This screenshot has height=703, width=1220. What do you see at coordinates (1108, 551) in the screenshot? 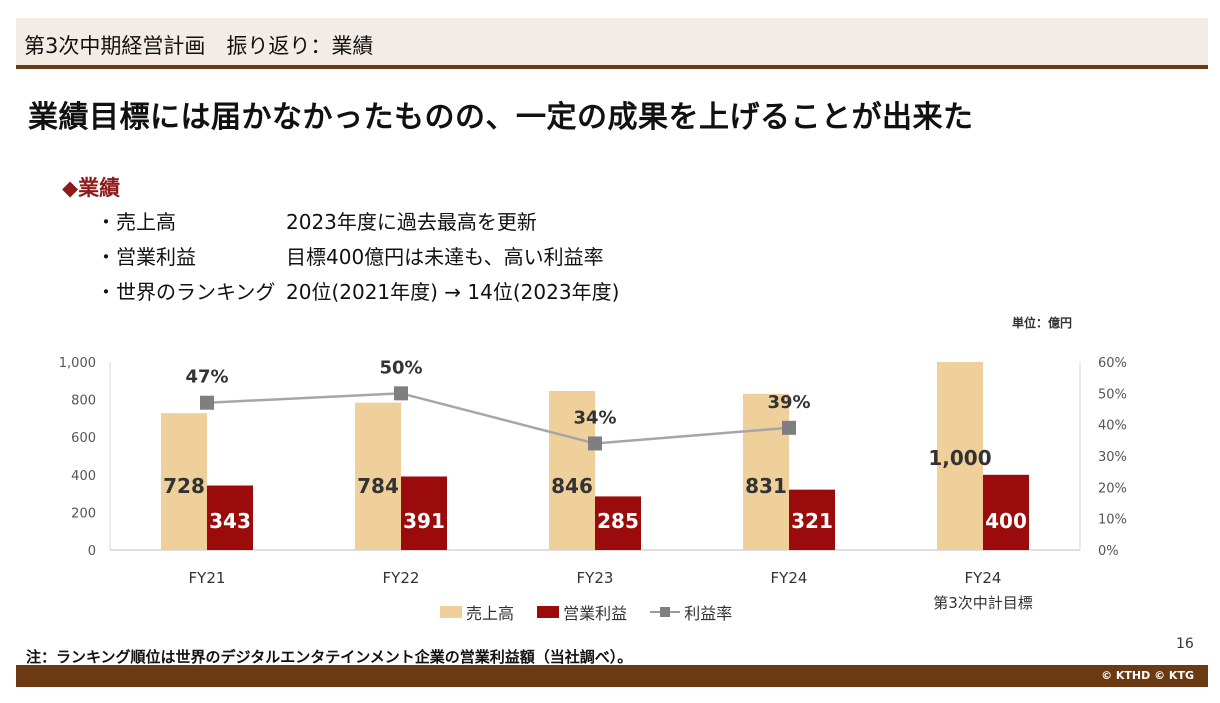
I see `y-right-tick-label: 0%` at bounding box center [1108, 551].